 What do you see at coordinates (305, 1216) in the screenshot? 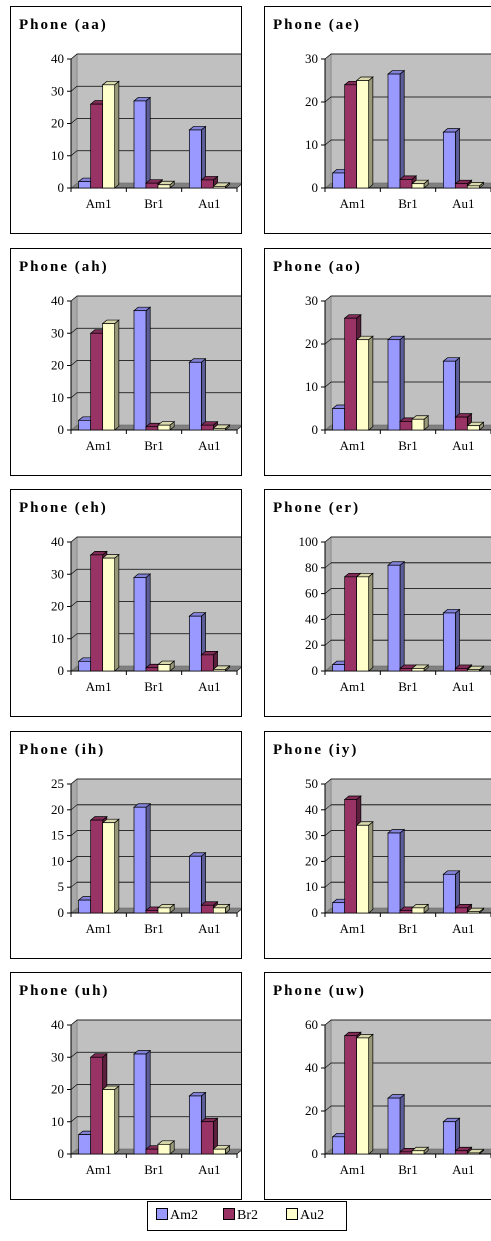
I see `legend-item-au2: Au2` at bounding box center [305, 1216].